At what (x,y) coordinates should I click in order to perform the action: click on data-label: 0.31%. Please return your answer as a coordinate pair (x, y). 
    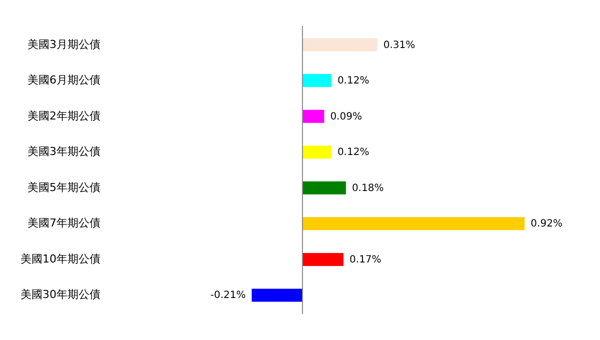
    Looking at the image, I should click on (399, 45).